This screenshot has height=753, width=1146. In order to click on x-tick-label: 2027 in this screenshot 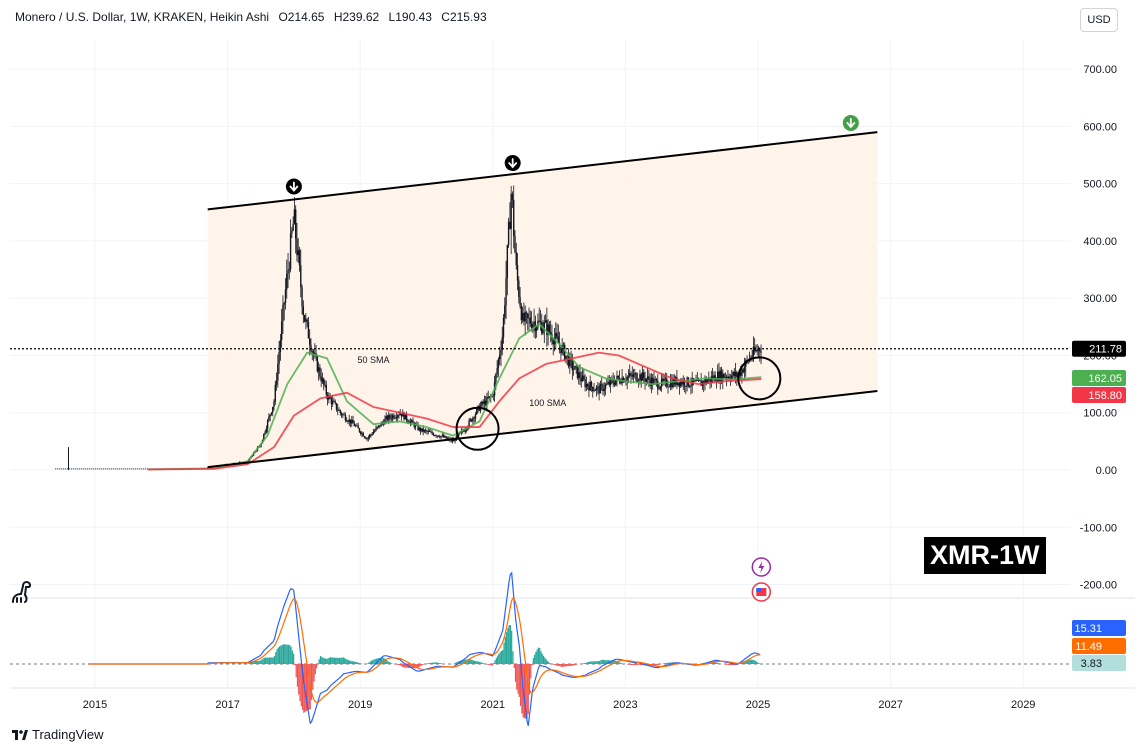, I will do `click(890, 705)`.